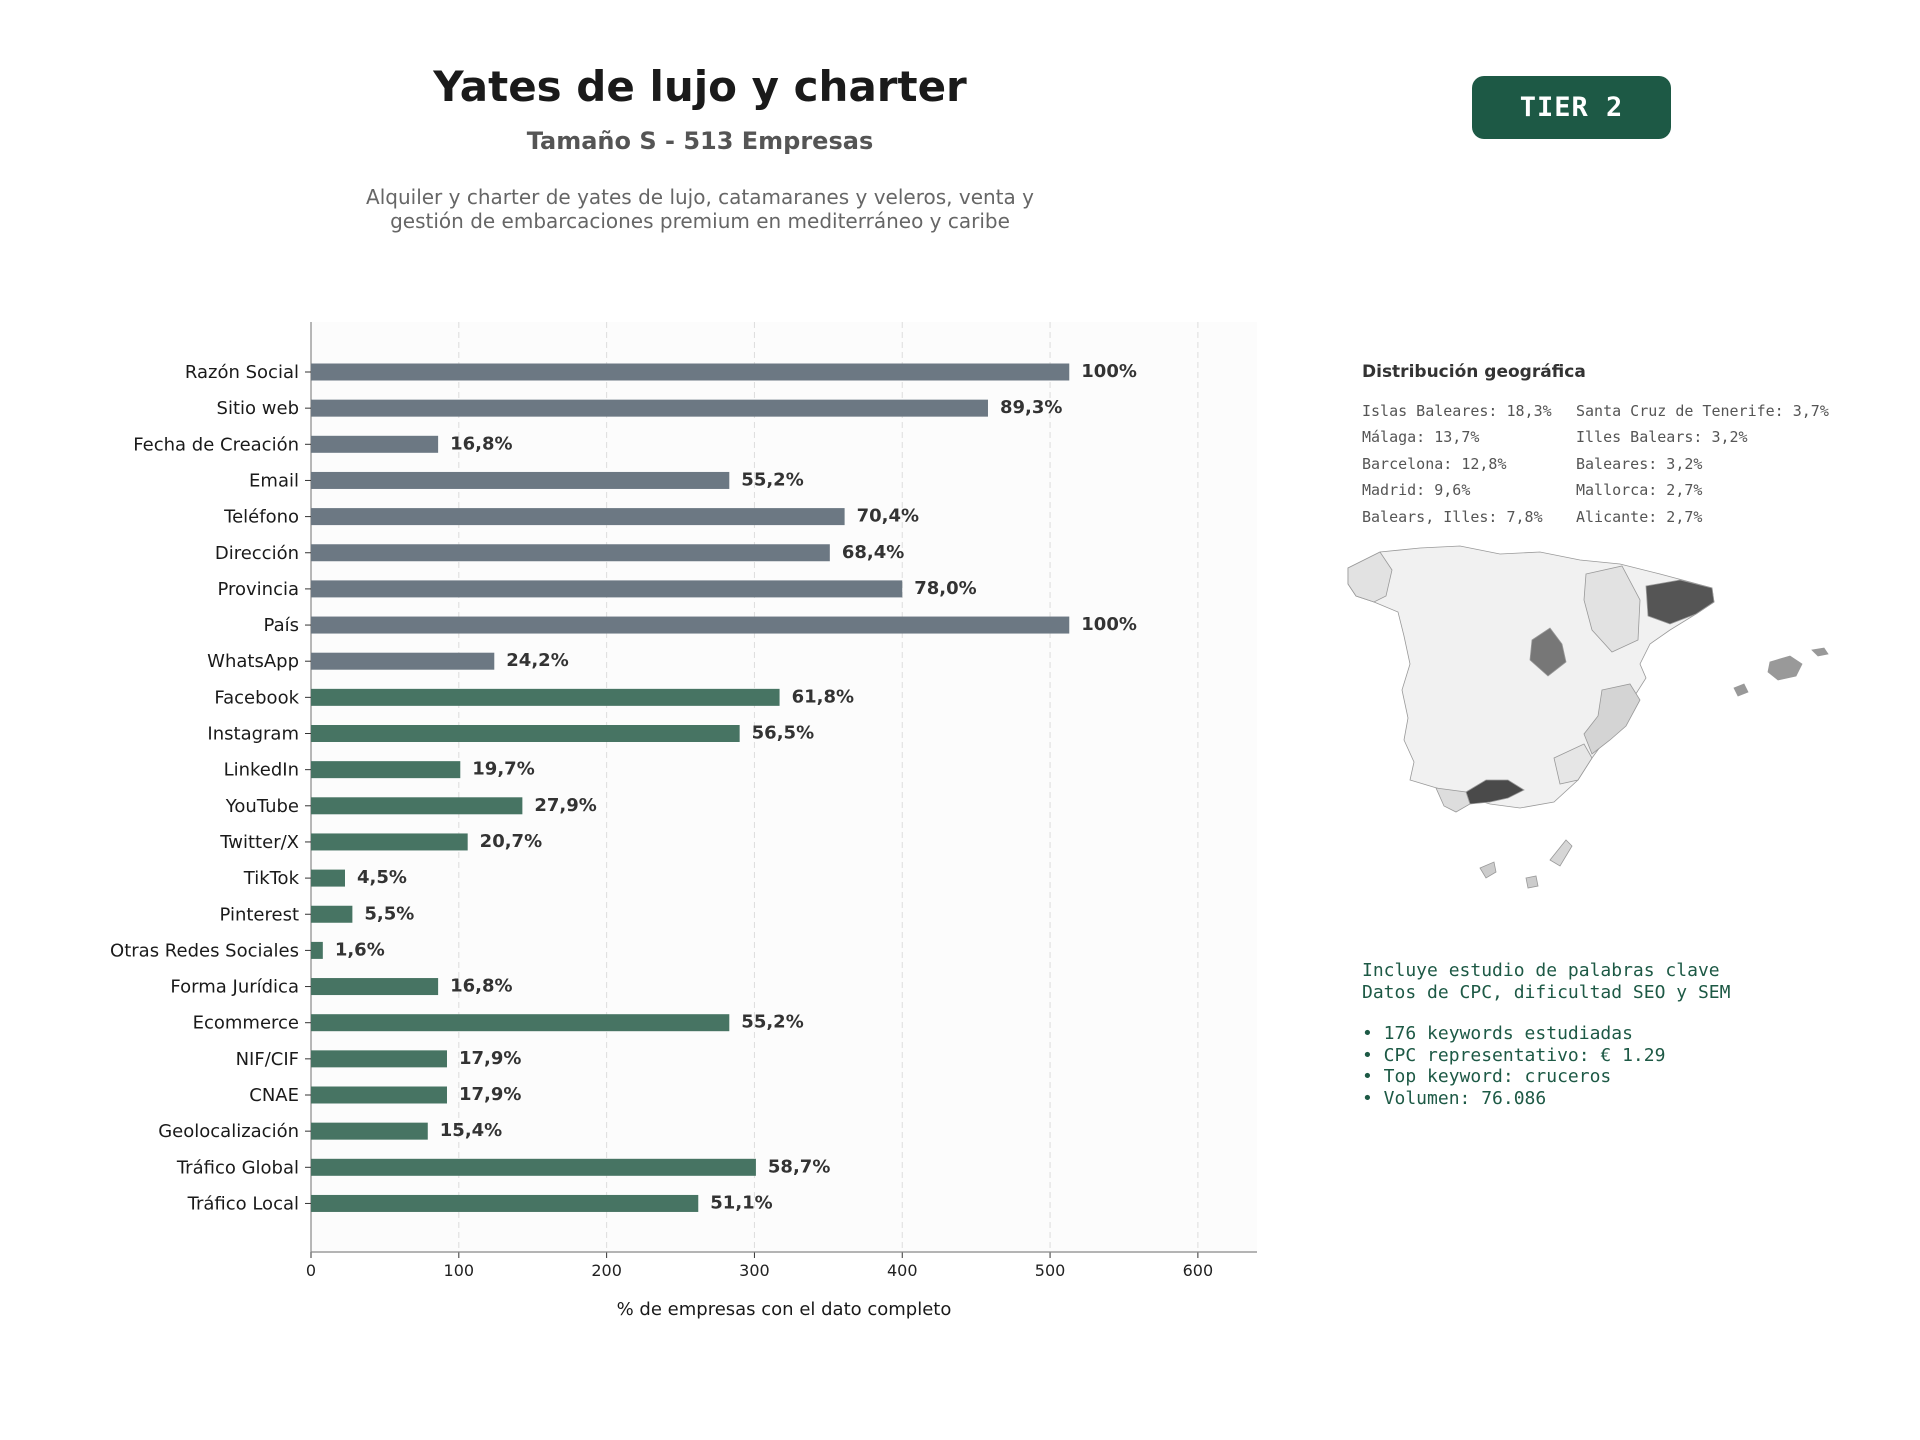 The height and width of the screenshot is (1440, 1920). What do you see at coordinates (1370, 577) in the screenshot?
I see `map-region-galicia` at bounding box center [1370, 577].